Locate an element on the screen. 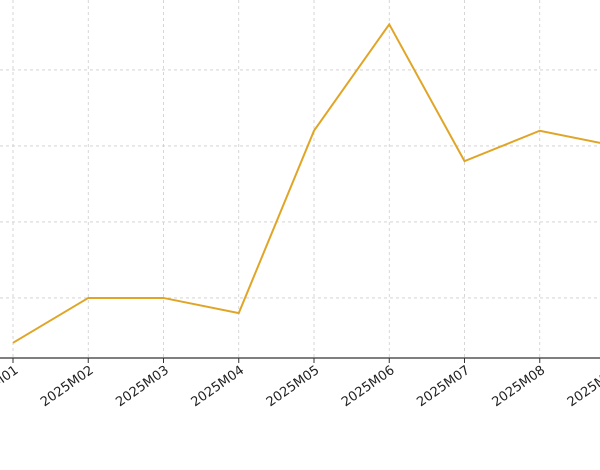 This screenshot has width=600, height=470. x-tick-label: 2025M06 is located at coordinates (368, 386).